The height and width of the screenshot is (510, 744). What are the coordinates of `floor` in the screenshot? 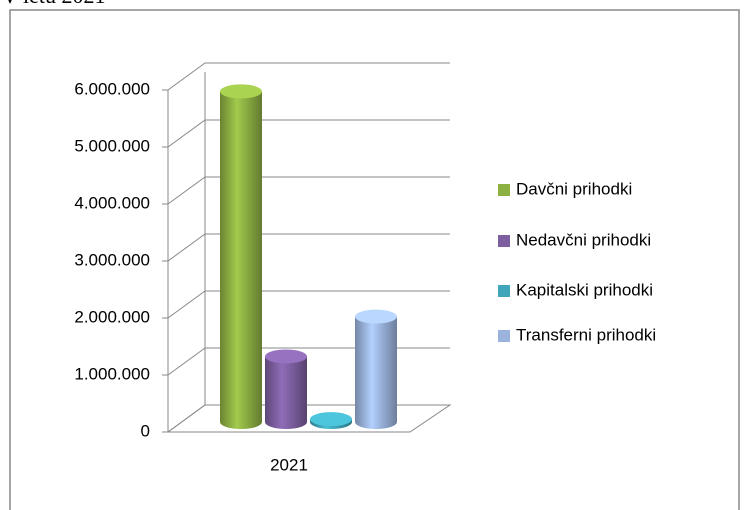 It's located at (309, 418).